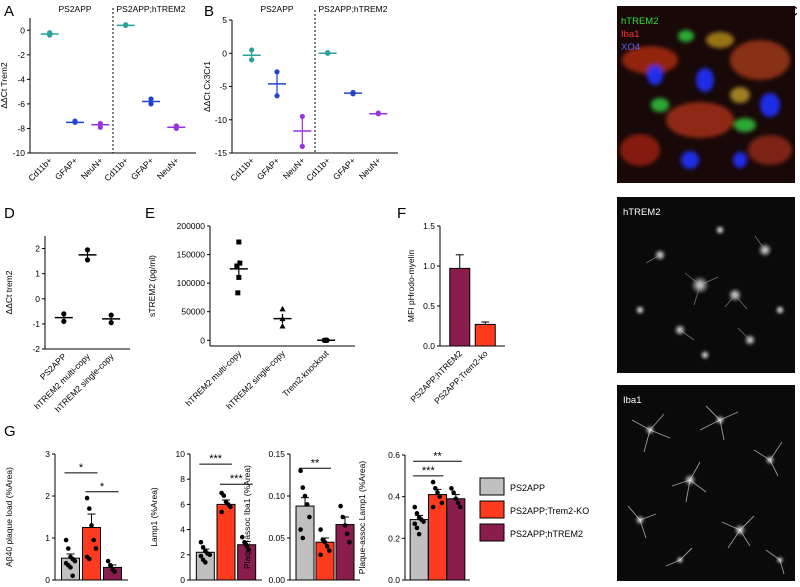 The height and width of the screenshot is (587, 800). I want to click on y-tick-label: -2, so click(21, 55).